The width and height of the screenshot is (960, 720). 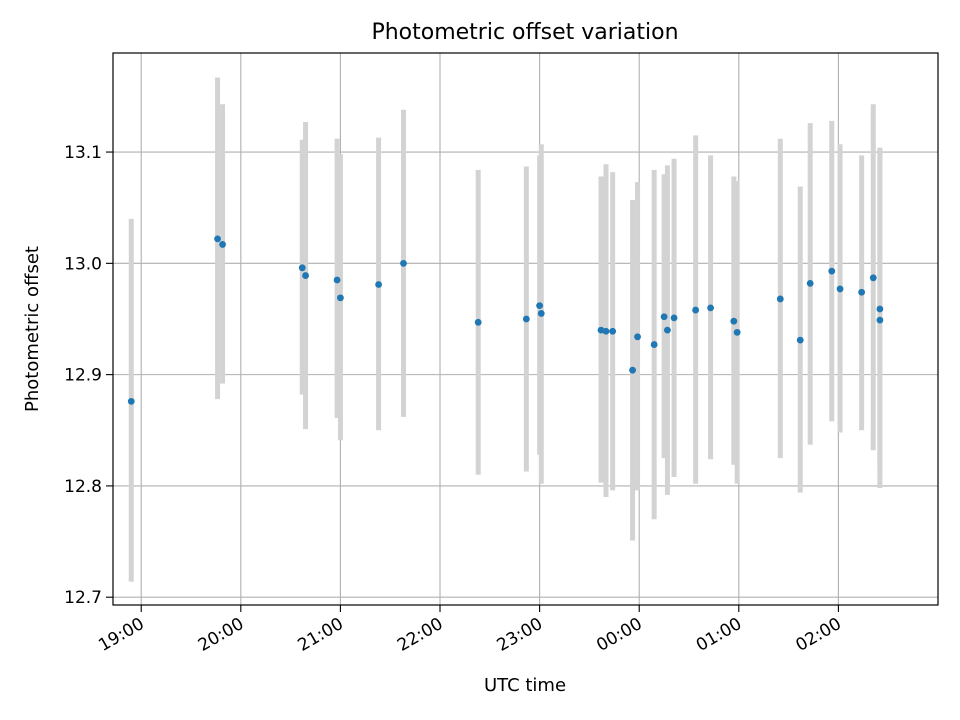 What do you see at coordinates (83, 376) in the screenshot?
I see `y-tick-label: 12.9` at bounding box center [83, 376].